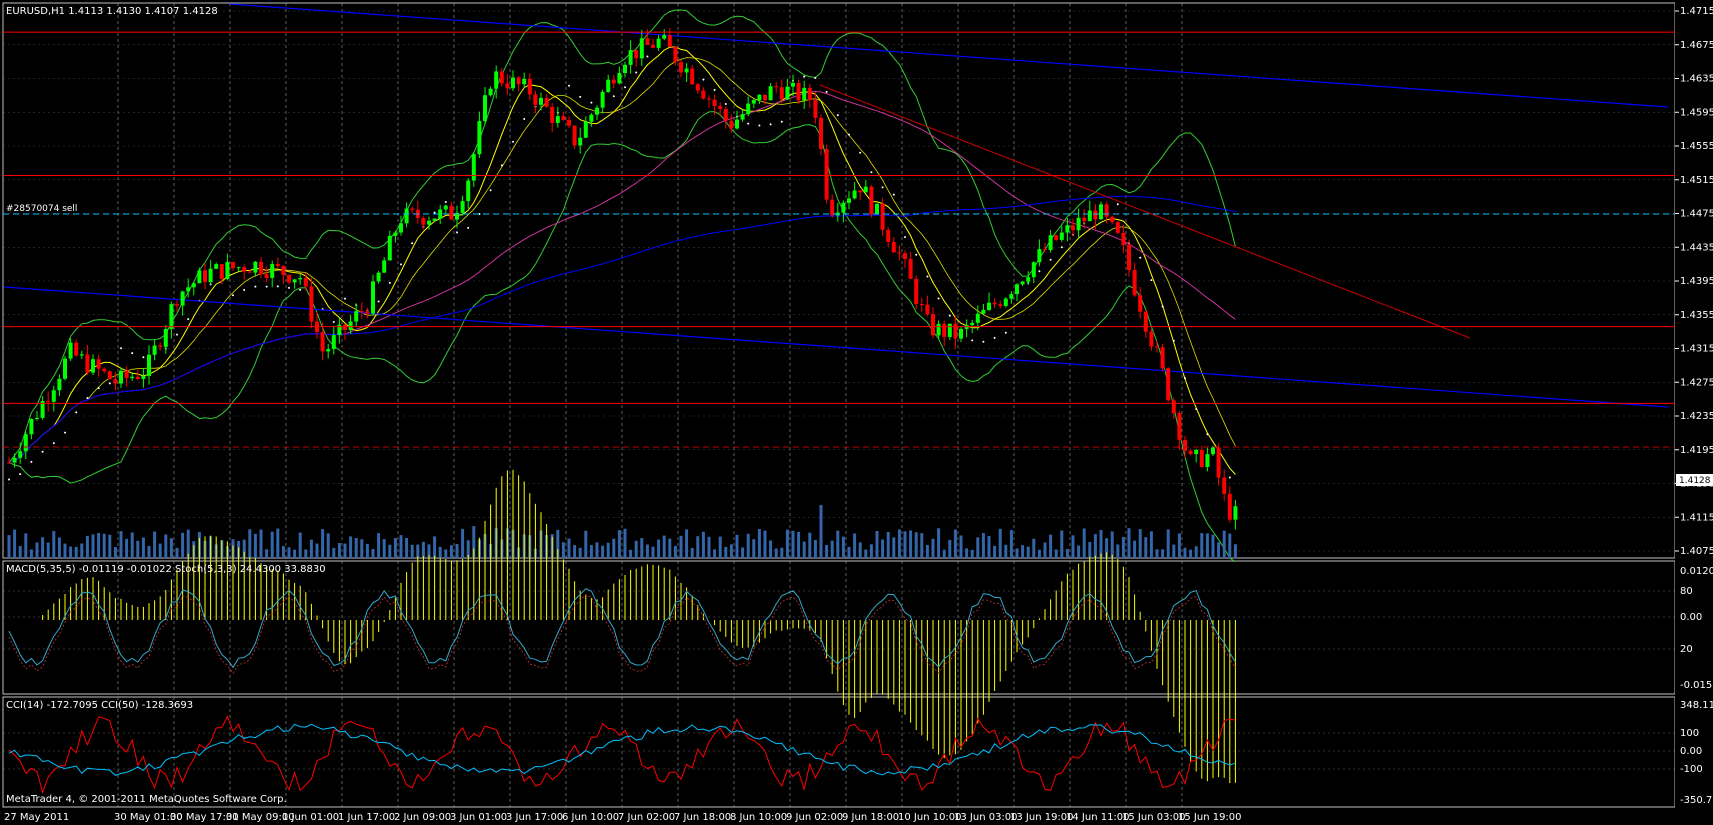 The width and height of the screenshot is (1713, 825). Describe the element at coordinates (1696, 571) in the screenshot. I see `macd-tick-label: 0.01204` at that location.